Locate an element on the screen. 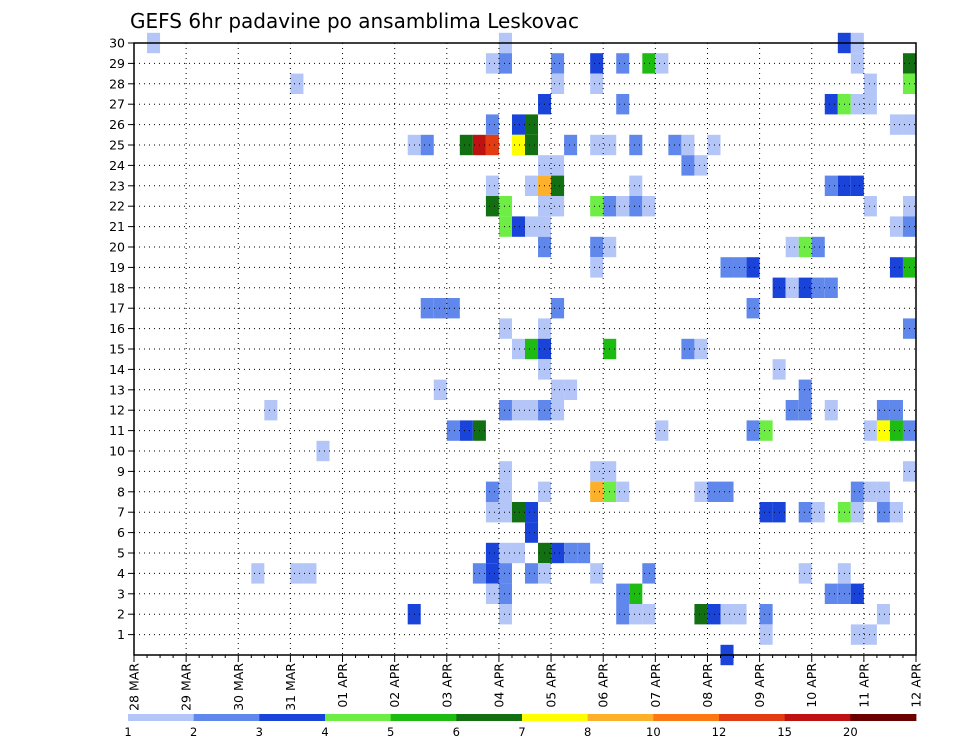  x-tick-label: 07 APR is located at coordinates (655, 685).